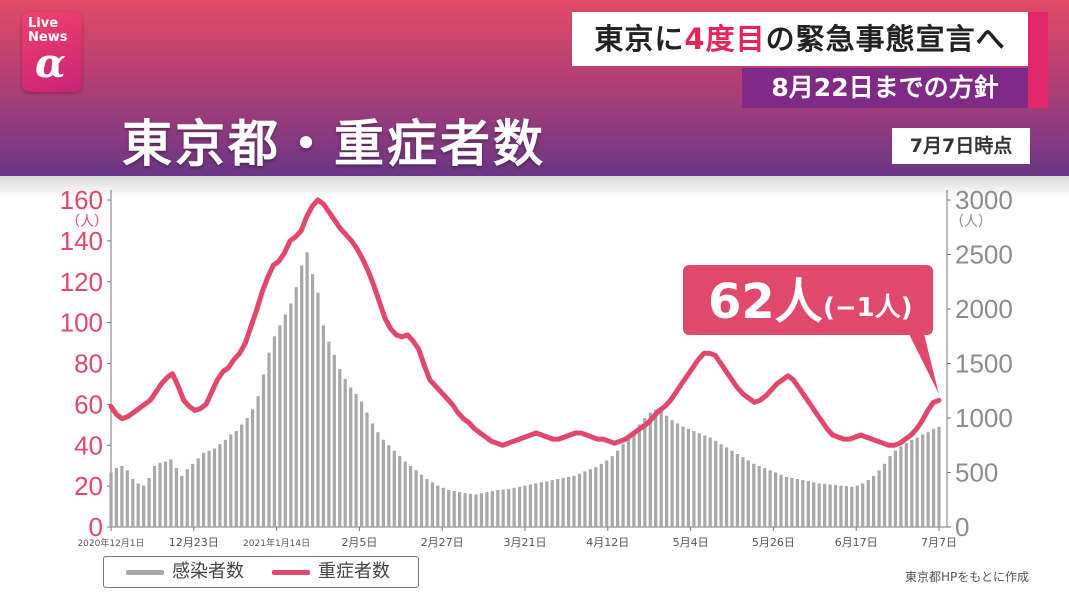 This screenshot has height=600, width=1069. What do you see at coordinates (52, 52) in the screenshot?
I see `livenews-alpha-logo: Live News α` at bounding box center [52, 52].